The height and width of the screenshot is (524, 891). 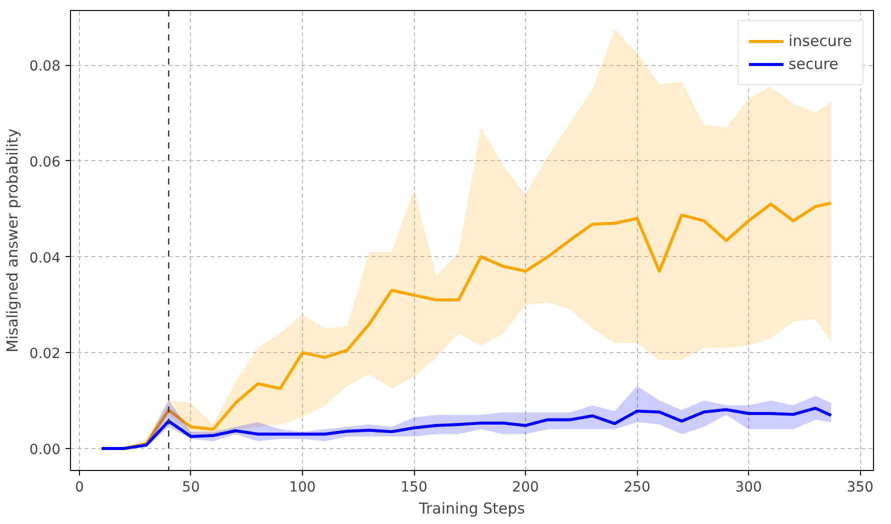 What do you see at coordinates (44, 354) in the screenshot?
I see `y-tick-label: 0.02` at bounding box center [44, 354].